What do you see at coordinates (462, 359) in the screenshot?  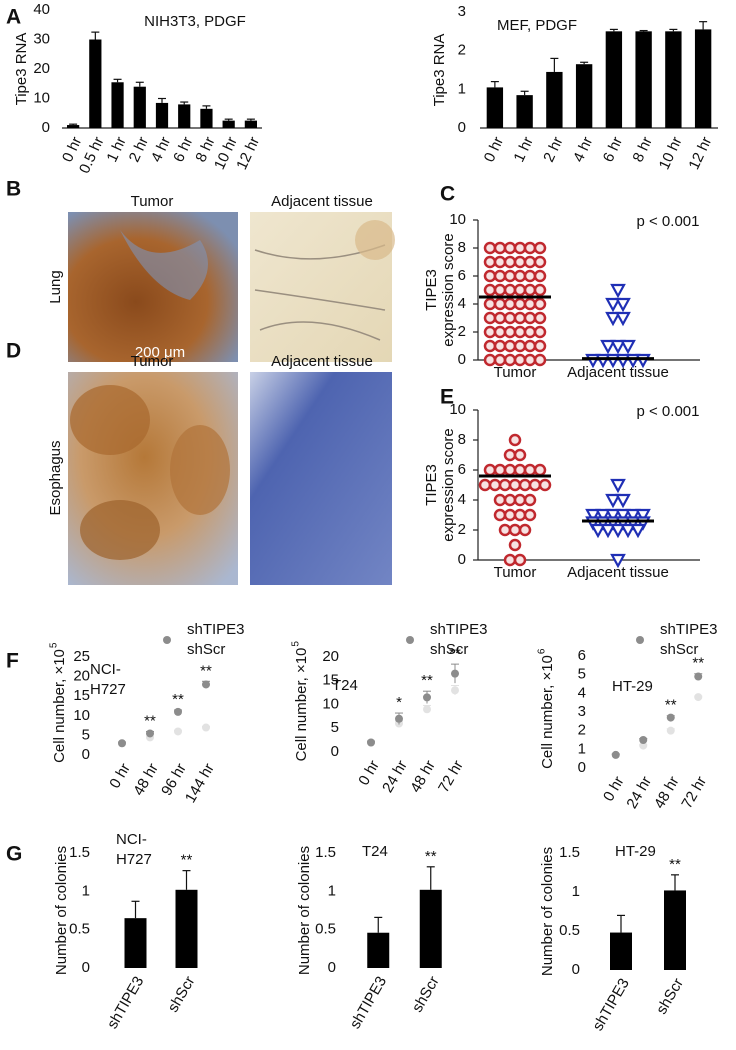 I see `y-tick-label: 0` at bounding box center [462, 359].